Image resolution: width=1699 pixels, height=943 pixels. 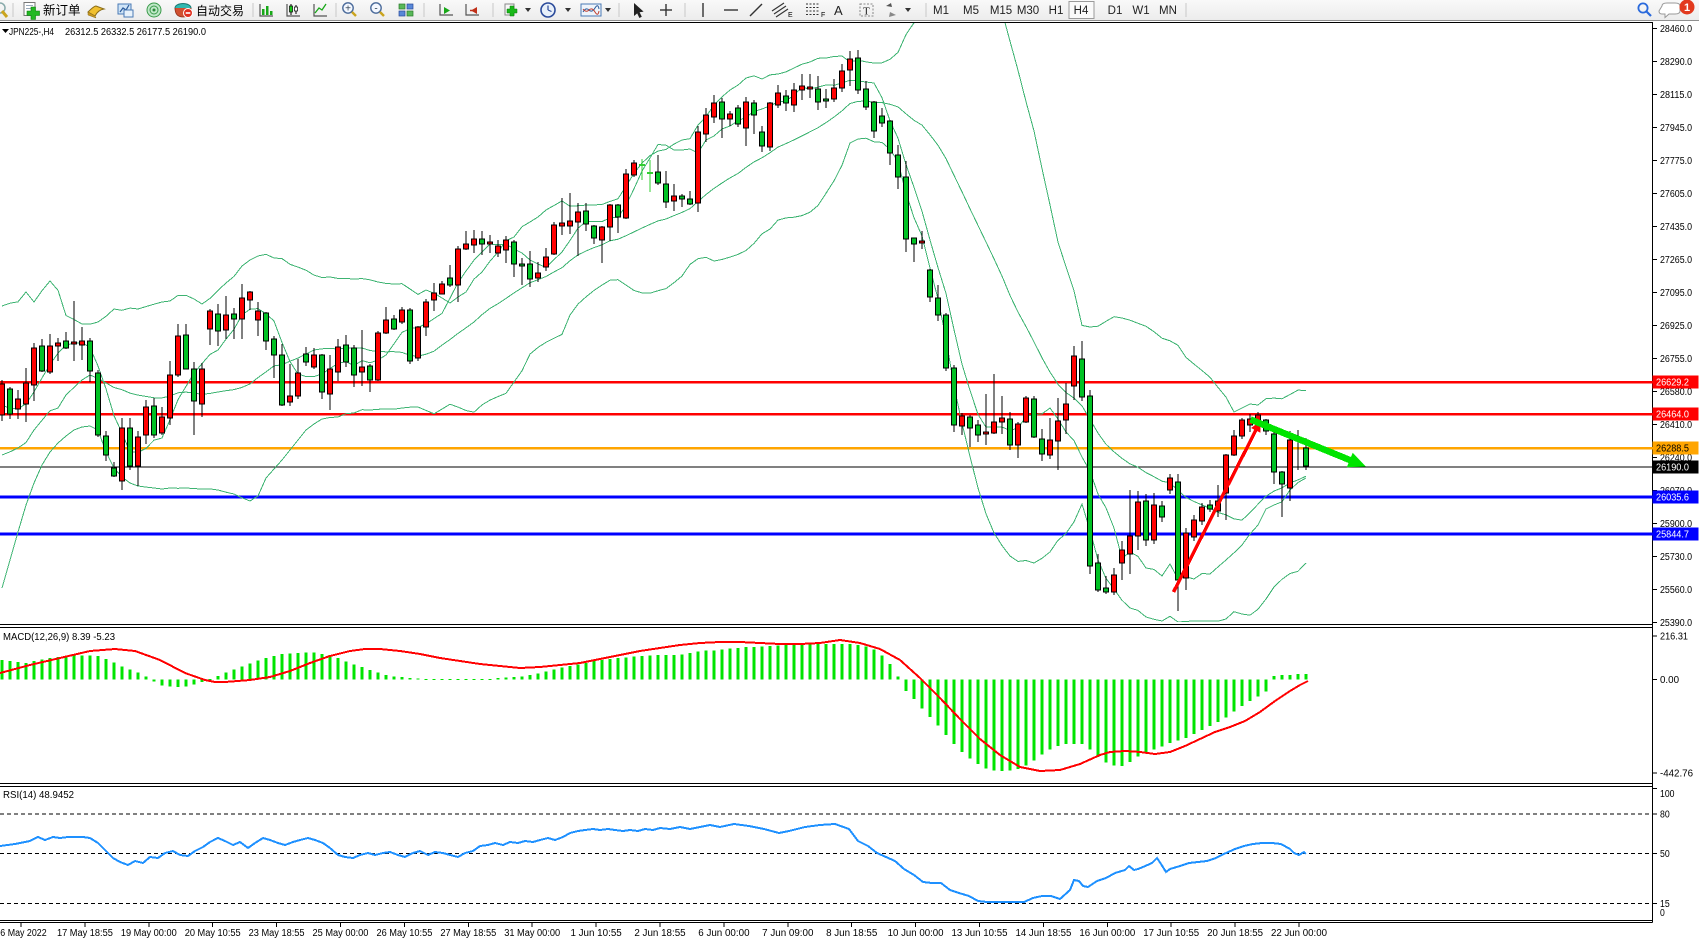 I want to click on svg-text: 26464.0, so click(x=1672, y=415).